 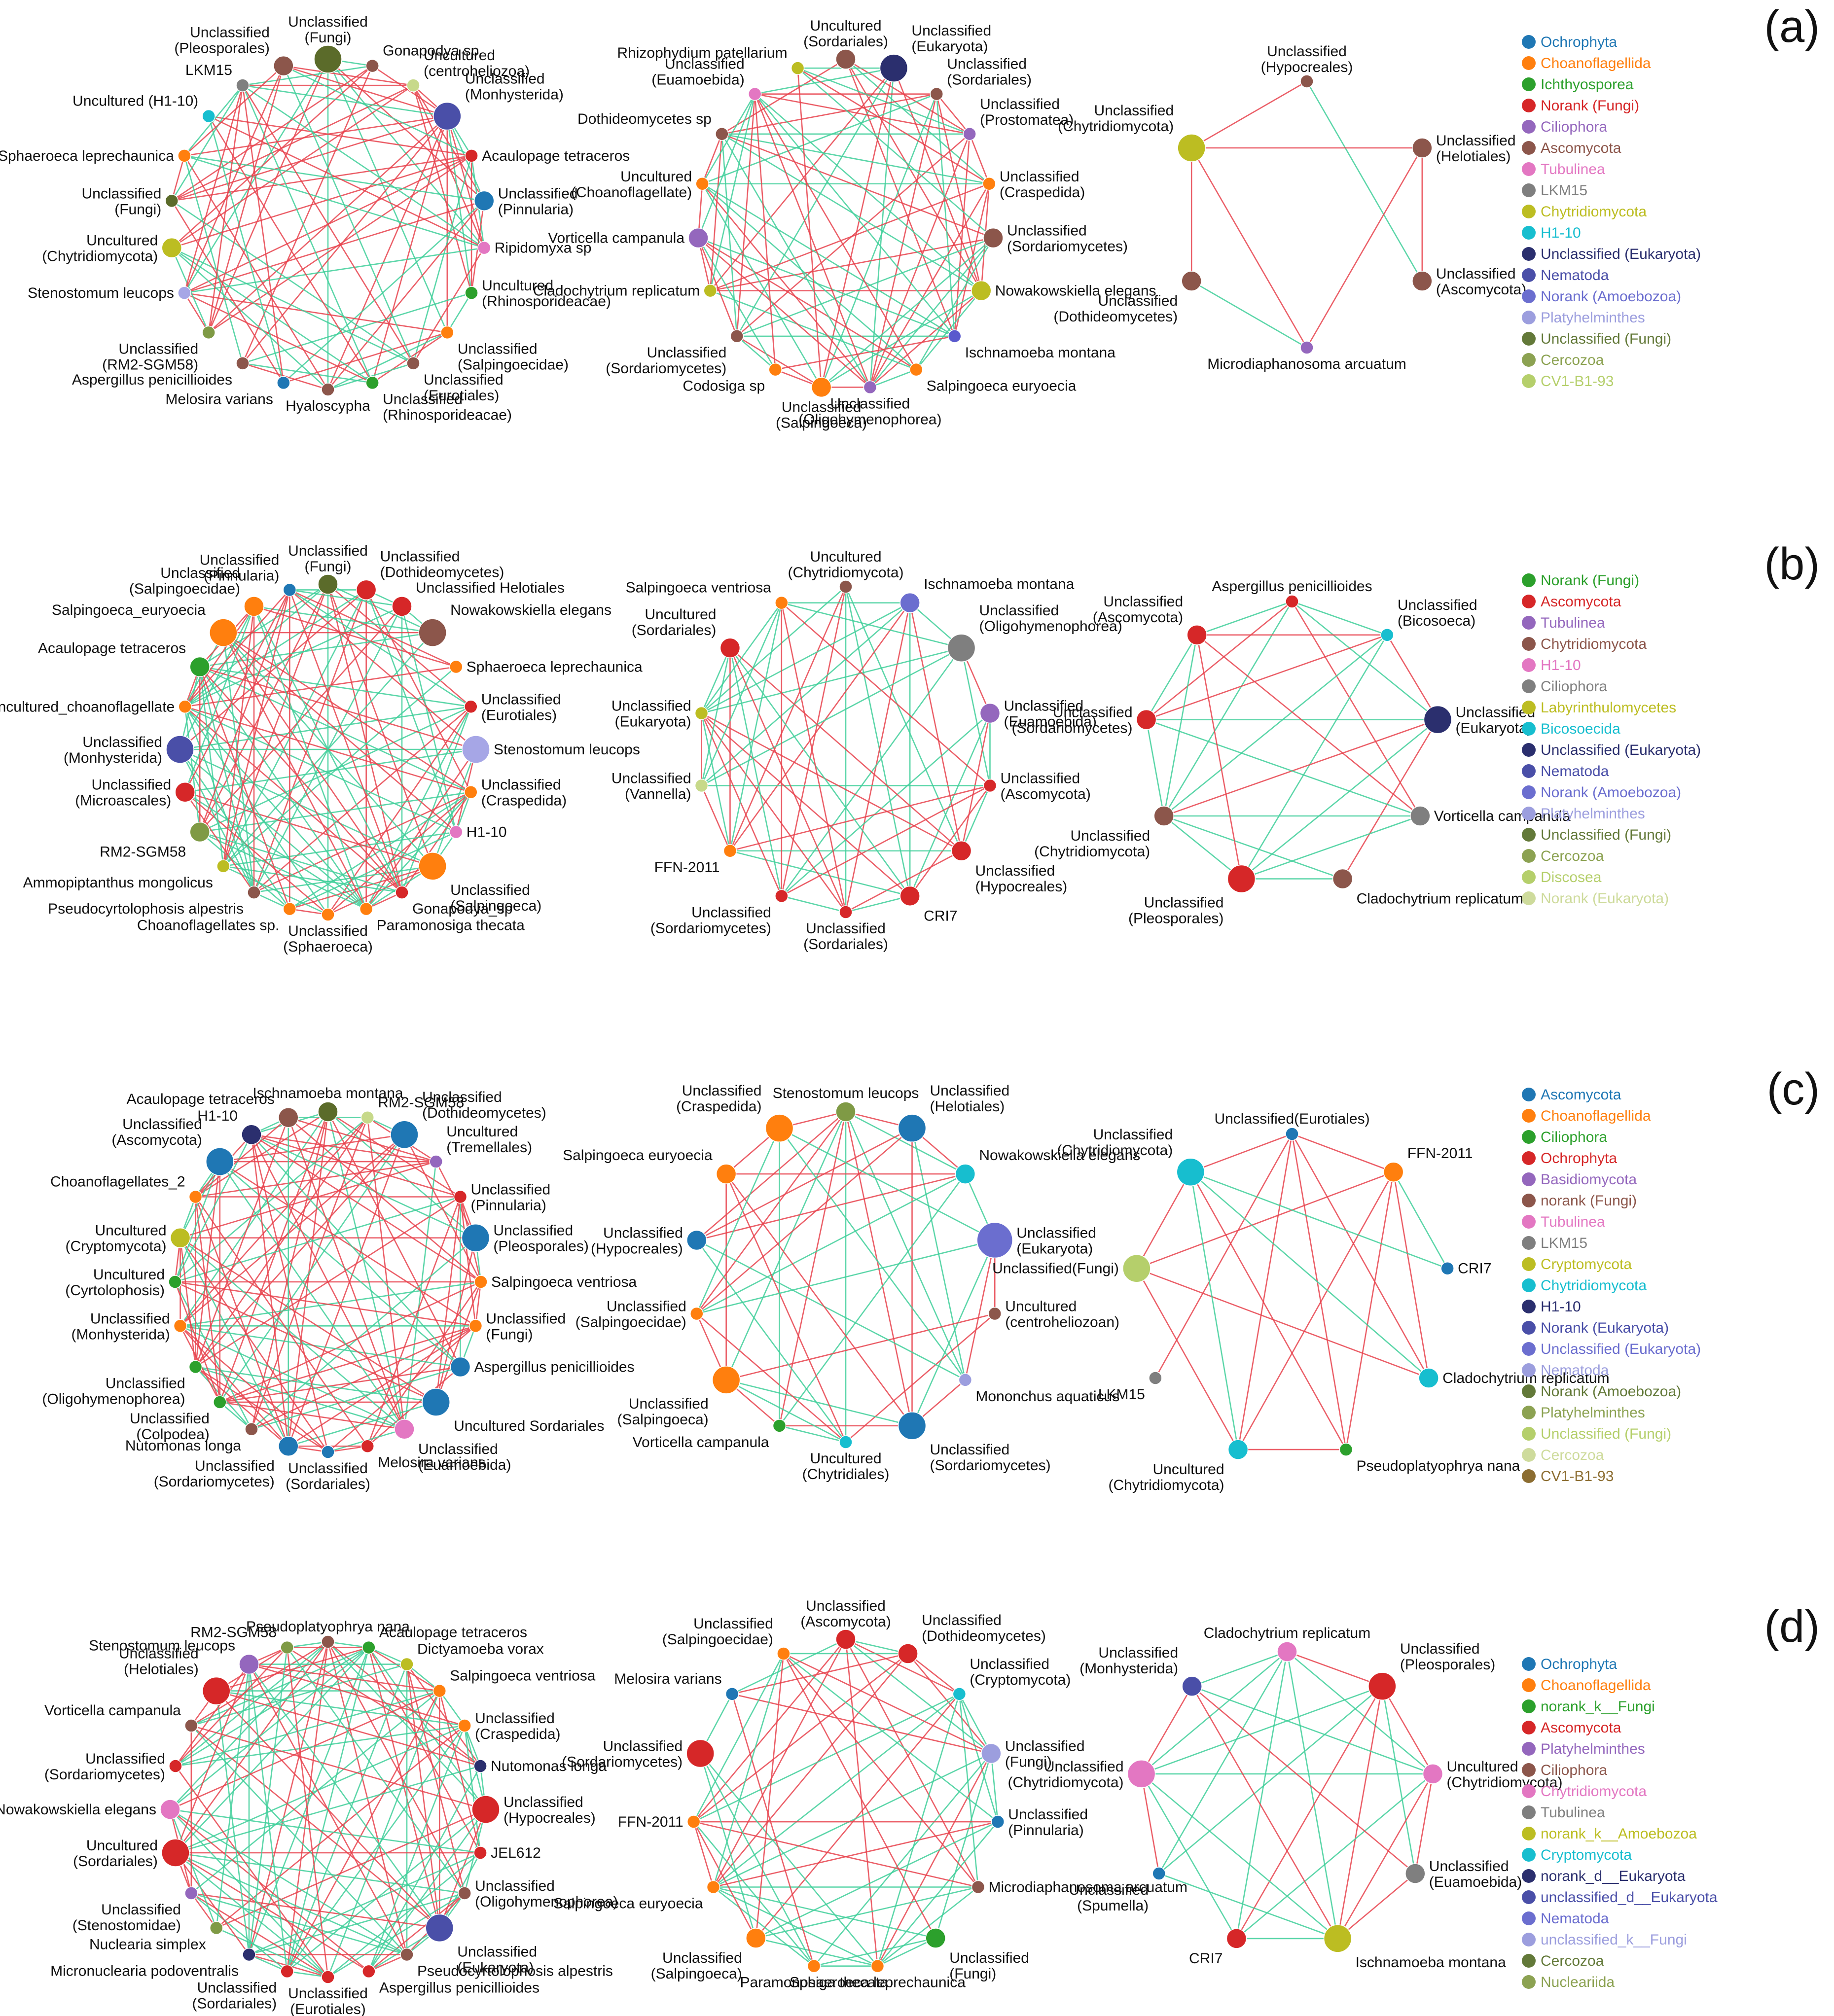 What do you see at coordinates (1062, 1315) in the screenshot?
I see `node-label: Uncultured (centroheliozoan)` at bounding box center [1062, 1315].